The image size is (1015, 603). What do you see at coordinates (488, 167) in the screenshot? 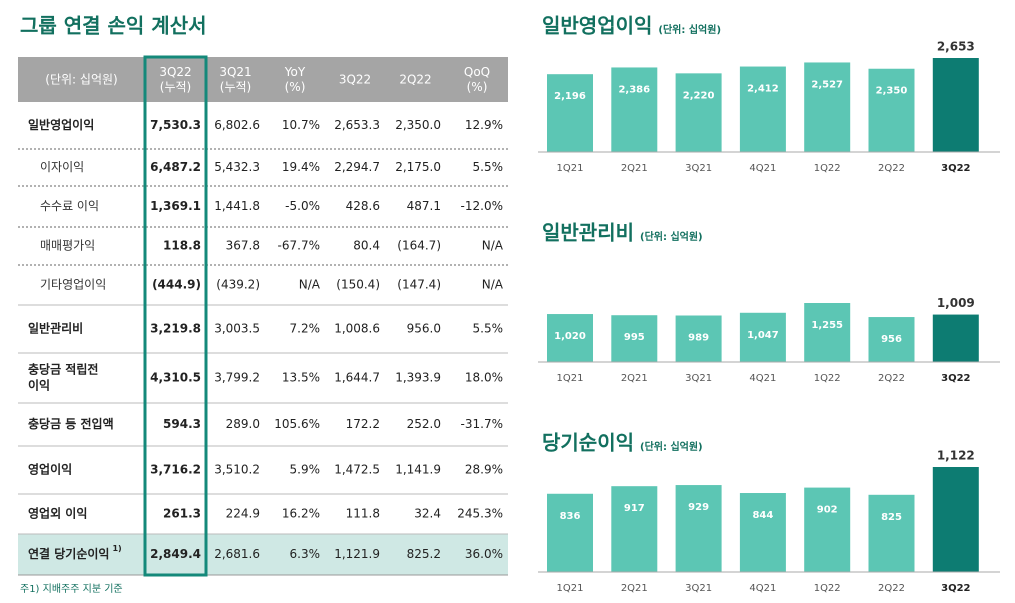
I see `table-cell: 5.5%` at bounding box center [488, 167].